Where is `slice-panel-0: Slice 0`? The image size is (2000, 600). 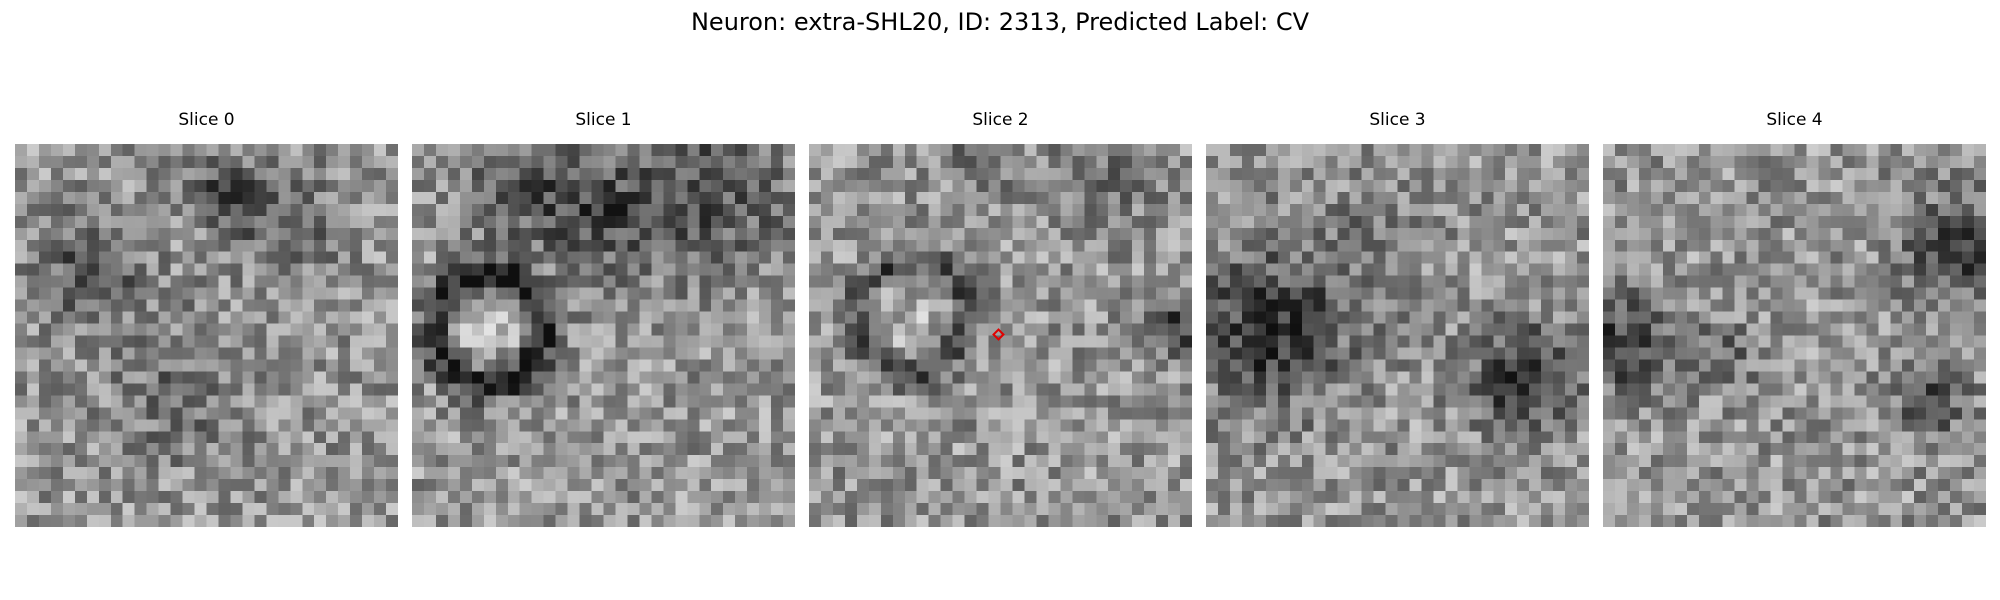 slice-panel-0: Slice 0 is located at coordinates (206, 318).